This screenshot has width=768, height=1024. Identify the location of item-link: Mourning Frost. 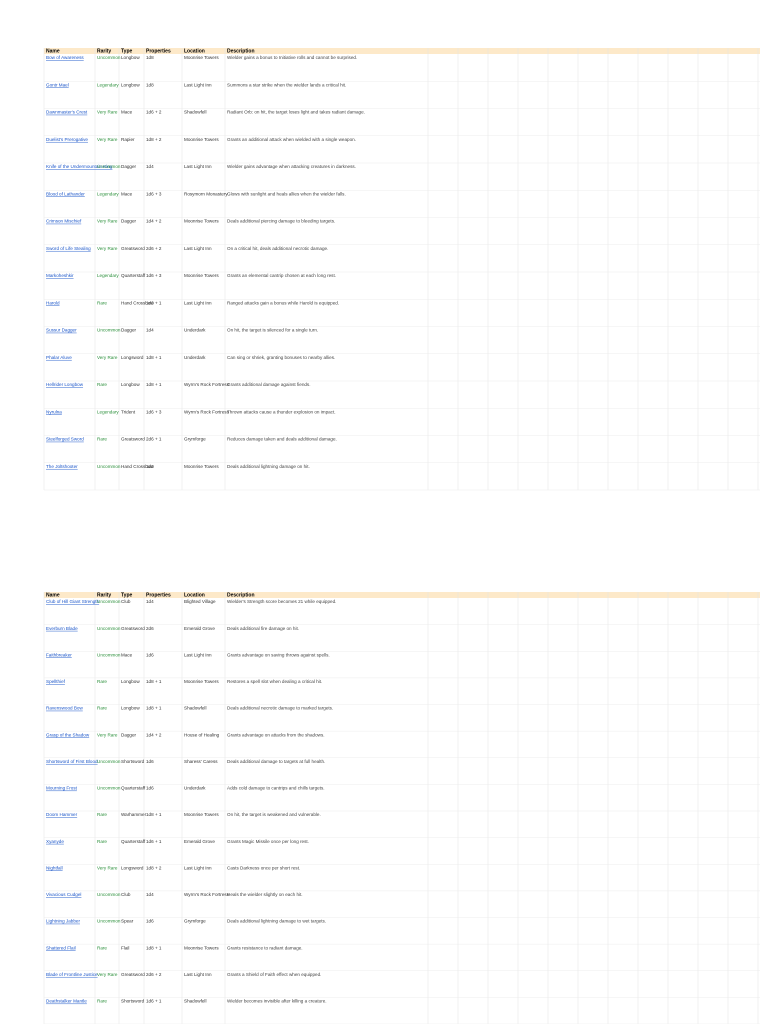
(62, 788).